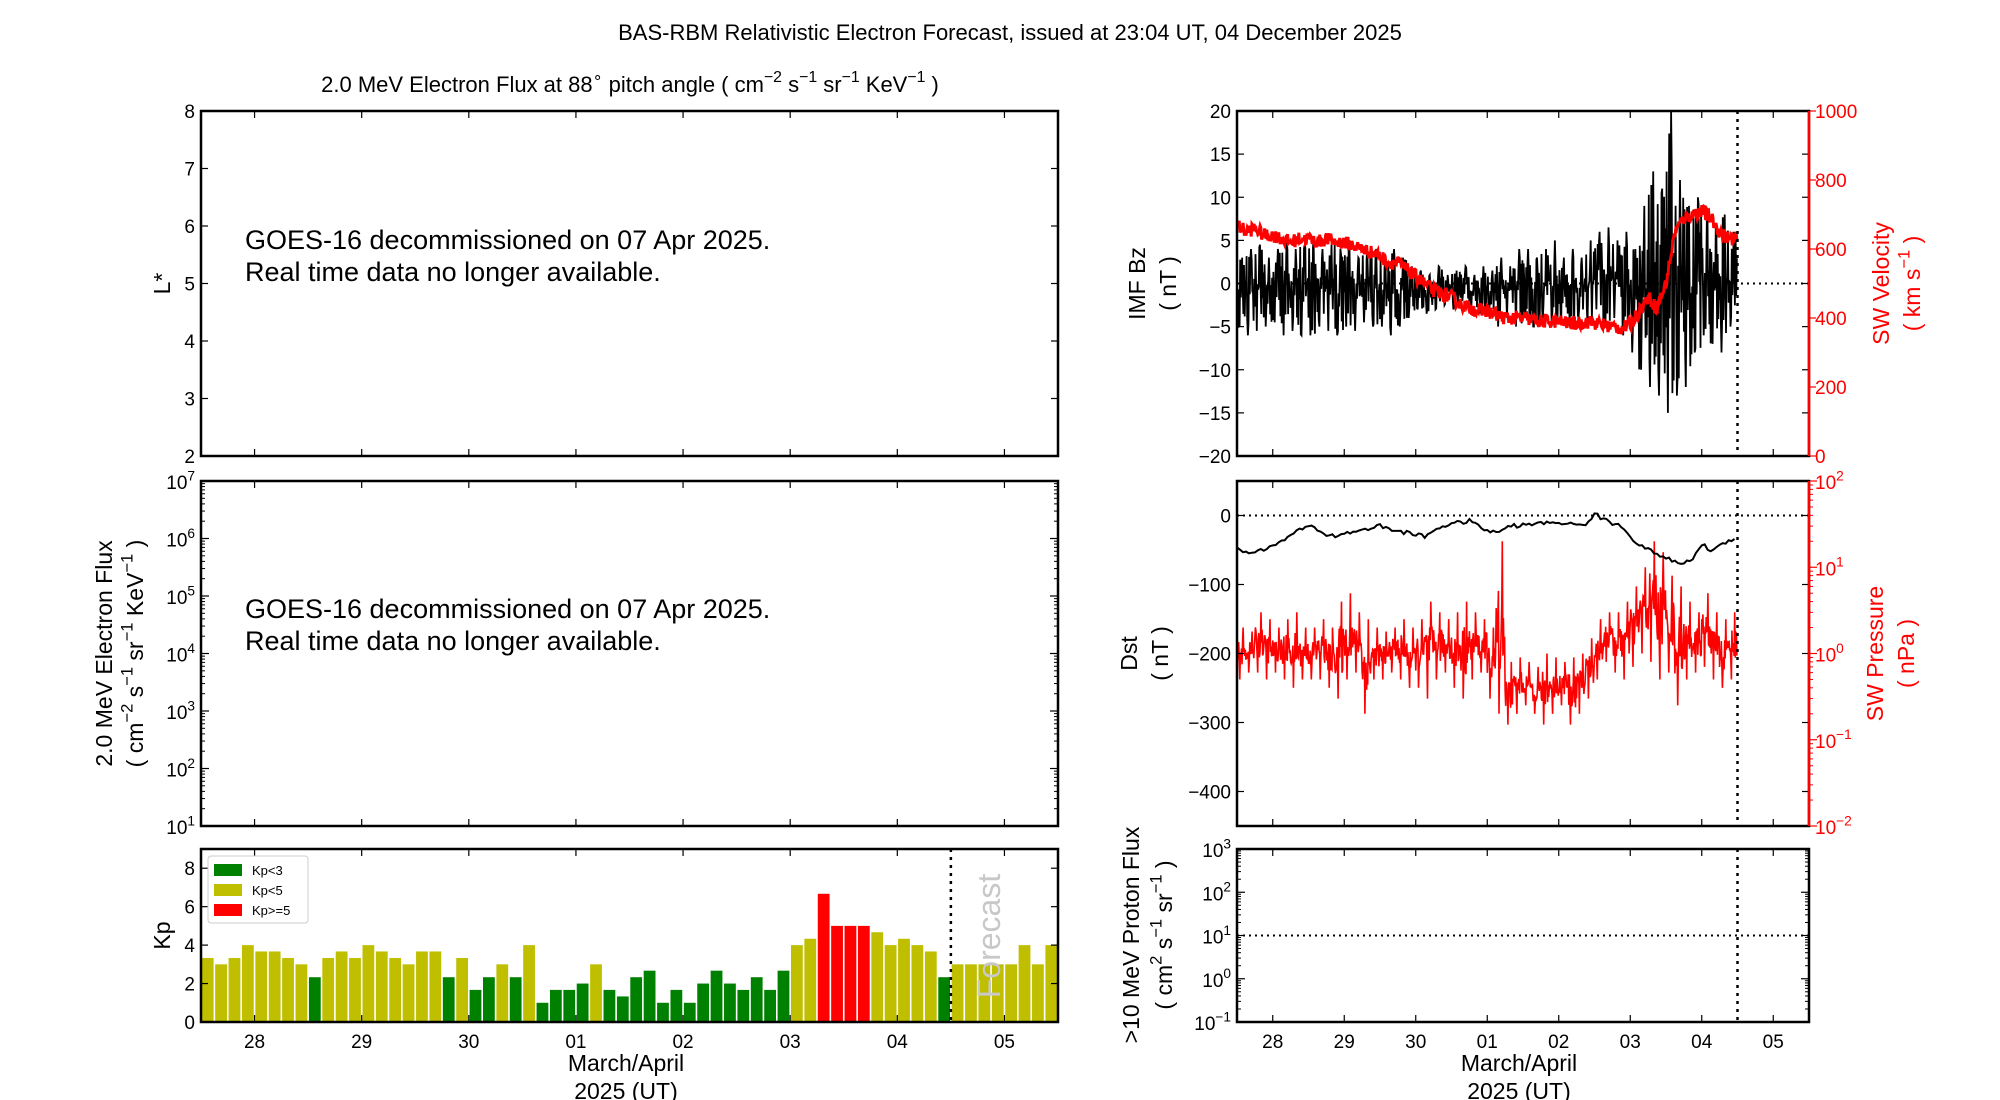 The image size is (2000, 1100). I want to click on x-tick-label: 05, so click(1773, 1042).